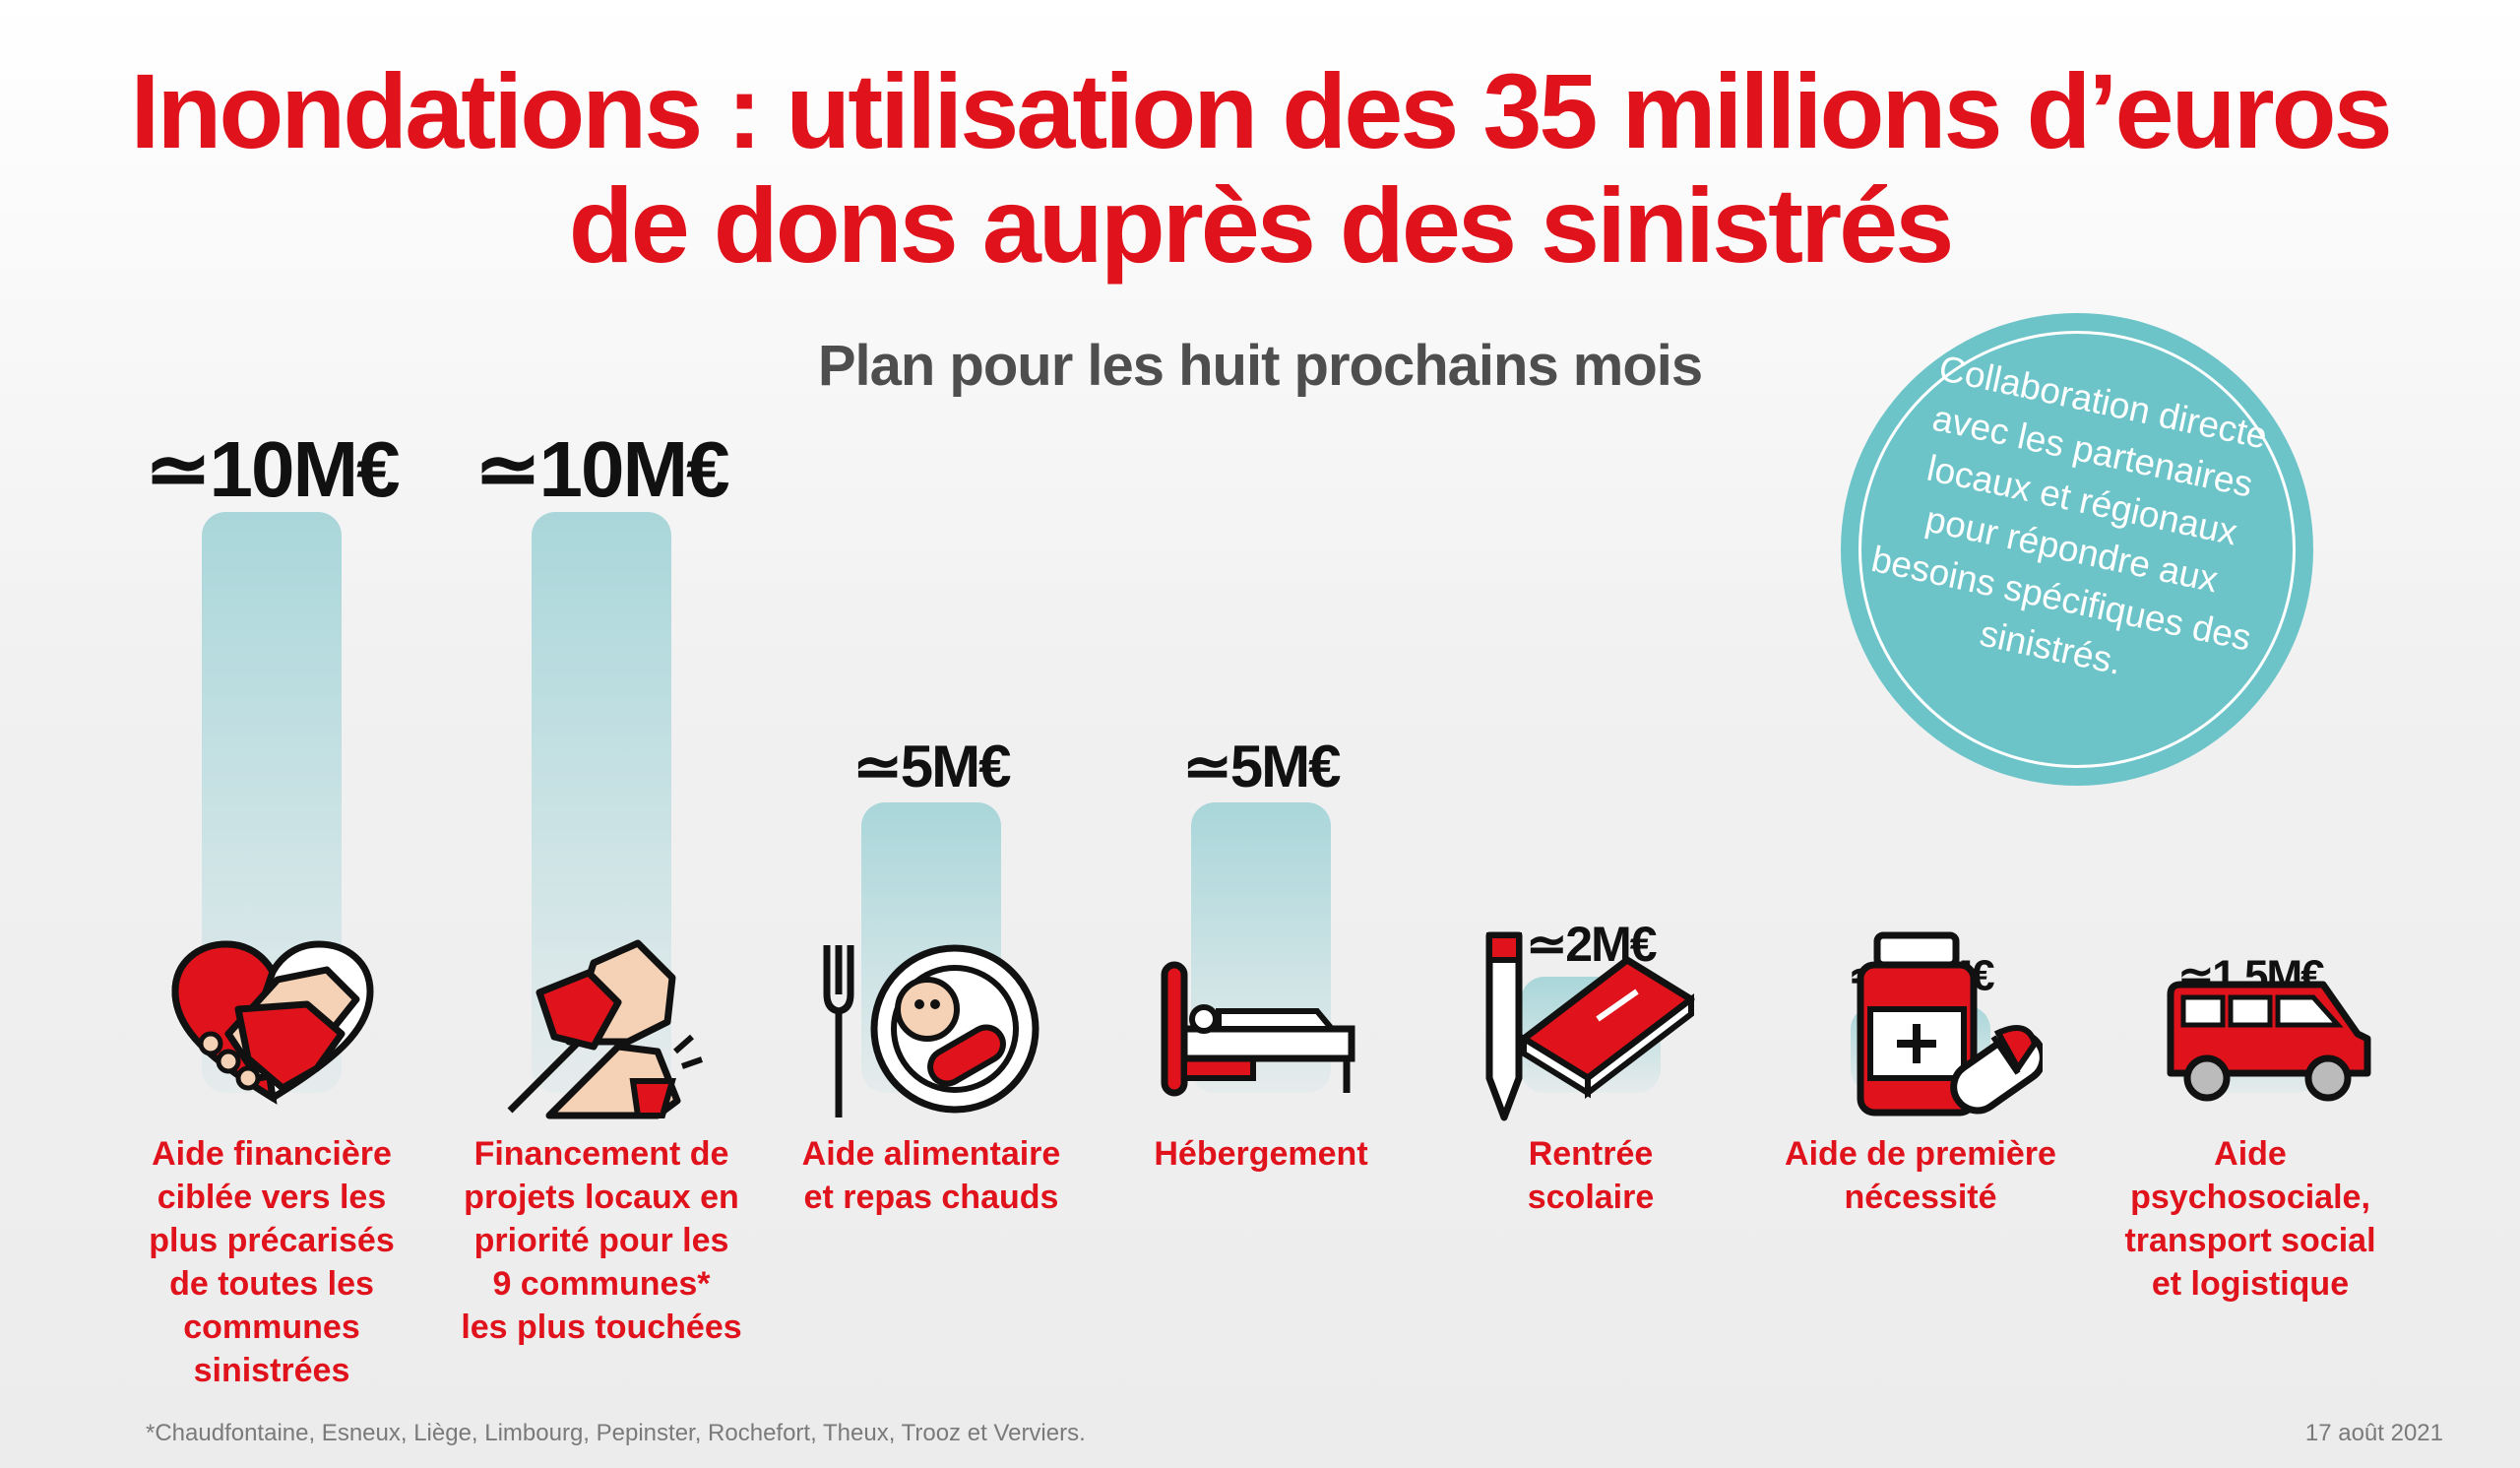  I want to click on badge-ring, so click(2077, 549).